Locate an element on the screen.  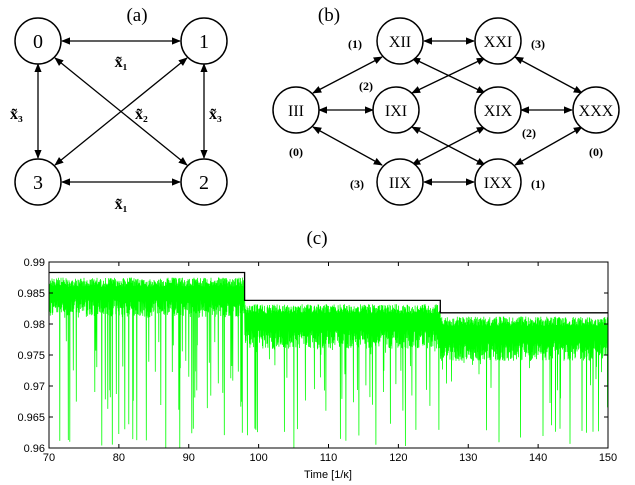
edge-XXI-XXX is located at coordinates (548, 75).